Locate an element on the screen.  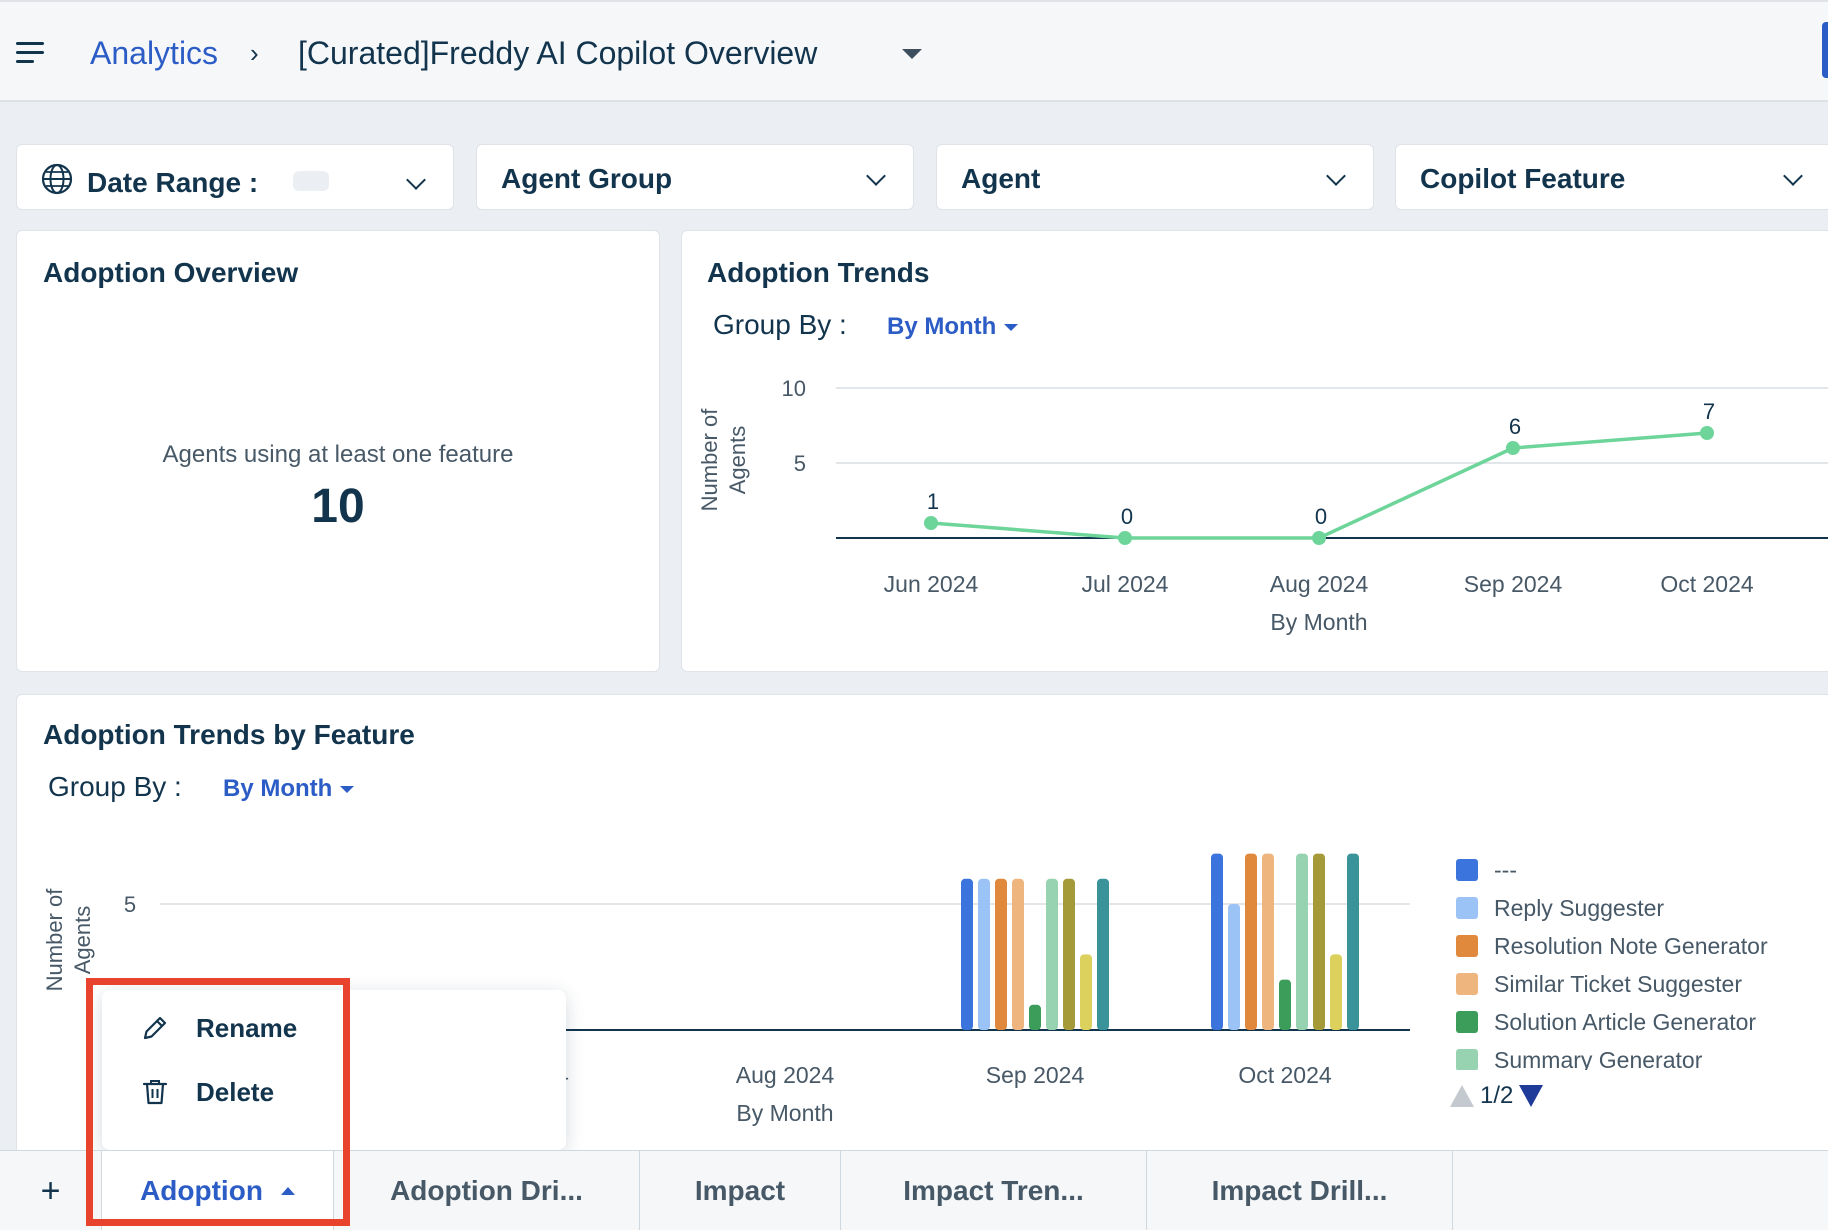
agent-filter: Agent is located at coordinates (1155, 177).